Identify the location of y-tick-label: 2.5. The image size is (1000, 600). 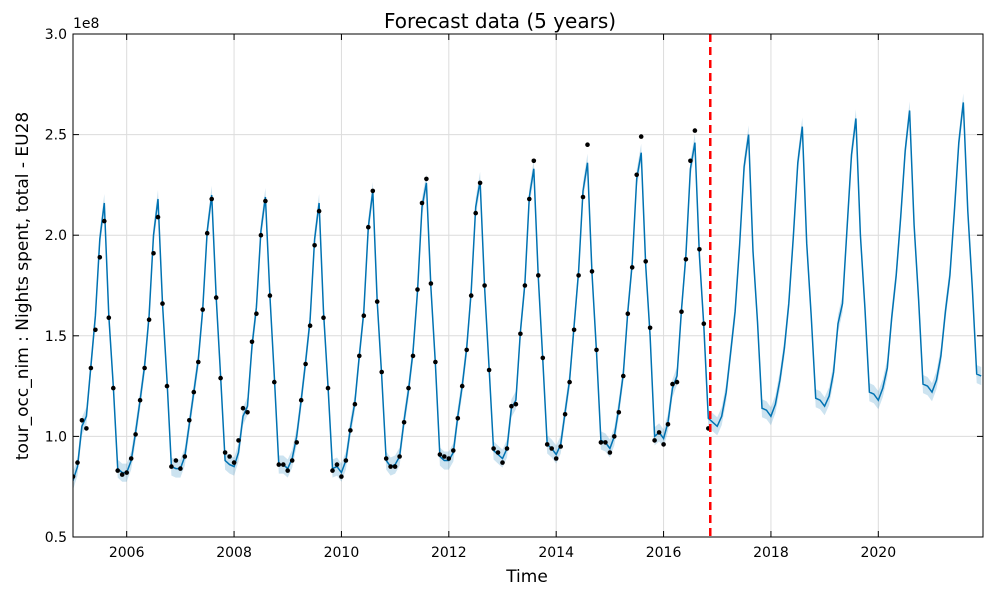
(56, 136).